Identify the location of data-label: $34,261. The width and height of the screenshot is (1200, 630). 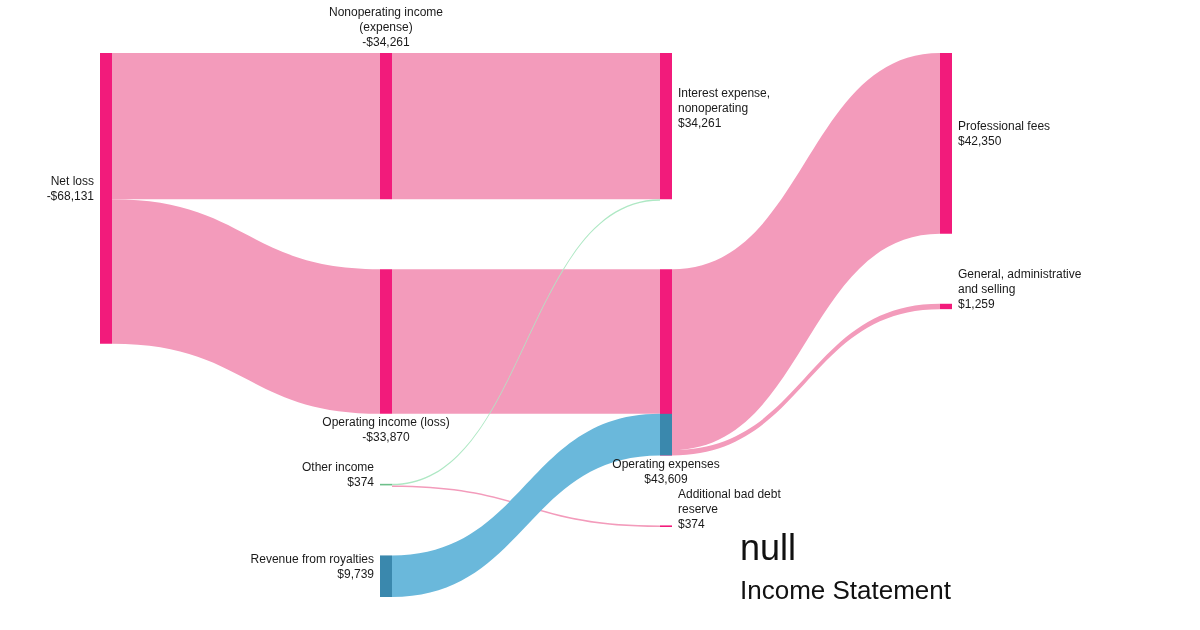
(700, 123).